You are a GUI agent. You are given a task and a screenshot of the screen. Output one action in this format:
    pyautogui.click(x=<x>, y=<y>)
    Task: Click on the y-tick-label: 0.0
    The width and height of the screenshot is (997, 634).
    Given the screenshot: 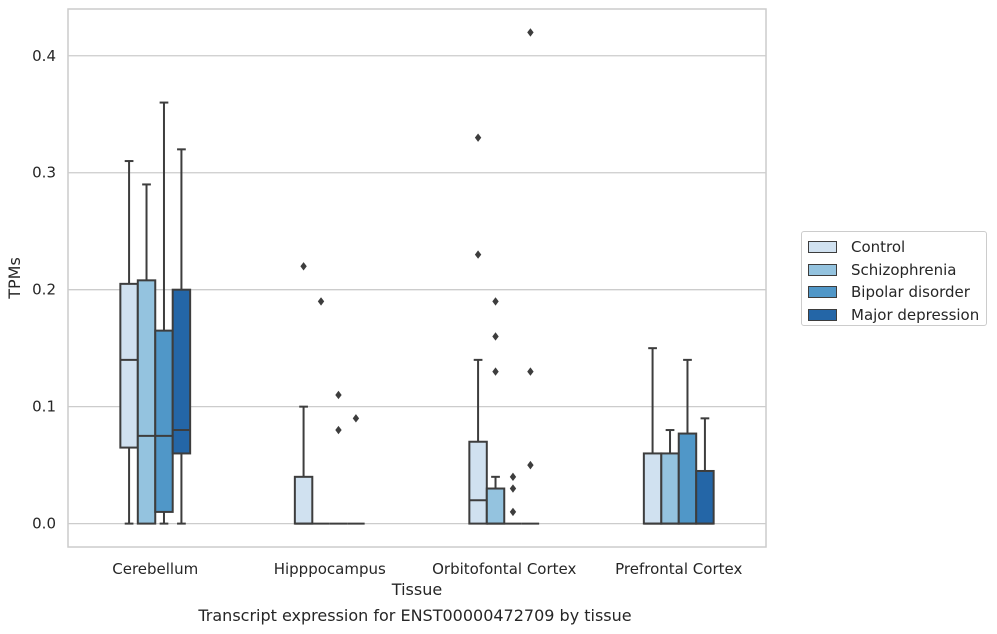 What is the action you would take?
    pyautogui.click(x=44, y=524)
    